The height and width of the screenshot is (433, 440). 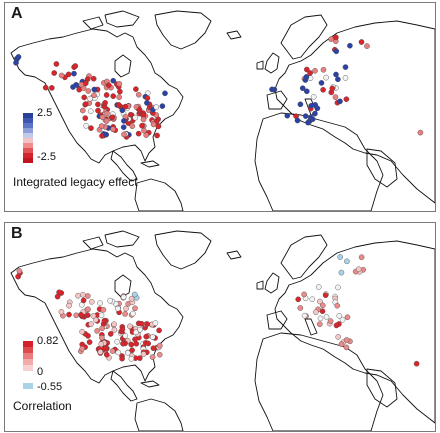 What do you see at coordinates (42, 406) in the screenshot?
I see `panel-b-legend-title: Correlation` at bounding box center [42, 406].